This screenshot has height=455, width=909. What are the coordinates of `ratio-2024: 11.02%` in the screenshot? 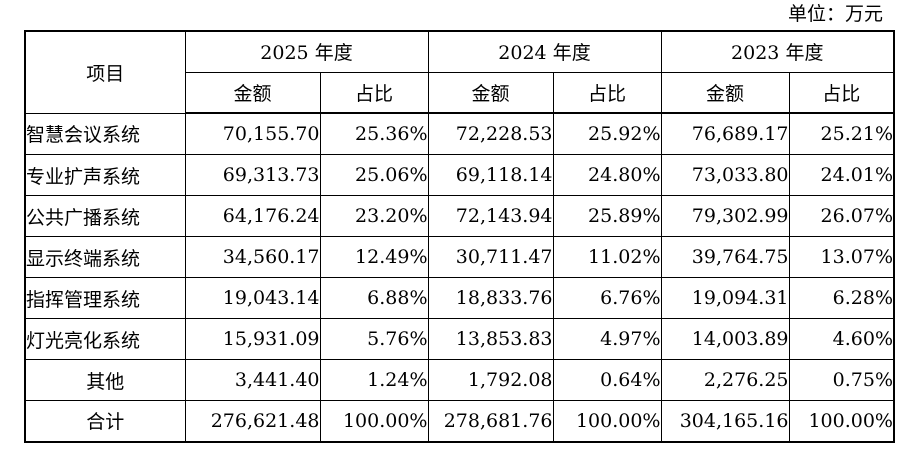 It's located at (607, 257).